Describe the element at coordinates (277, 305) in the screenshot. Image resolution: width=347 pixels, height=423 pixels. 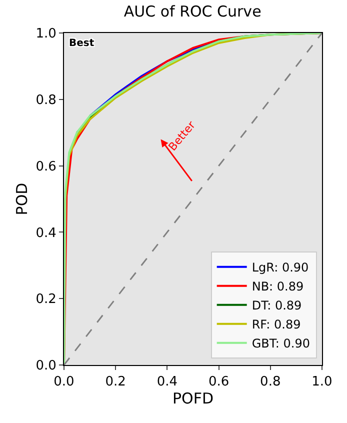
I see `legend-label: DT: 0.89` at that location.